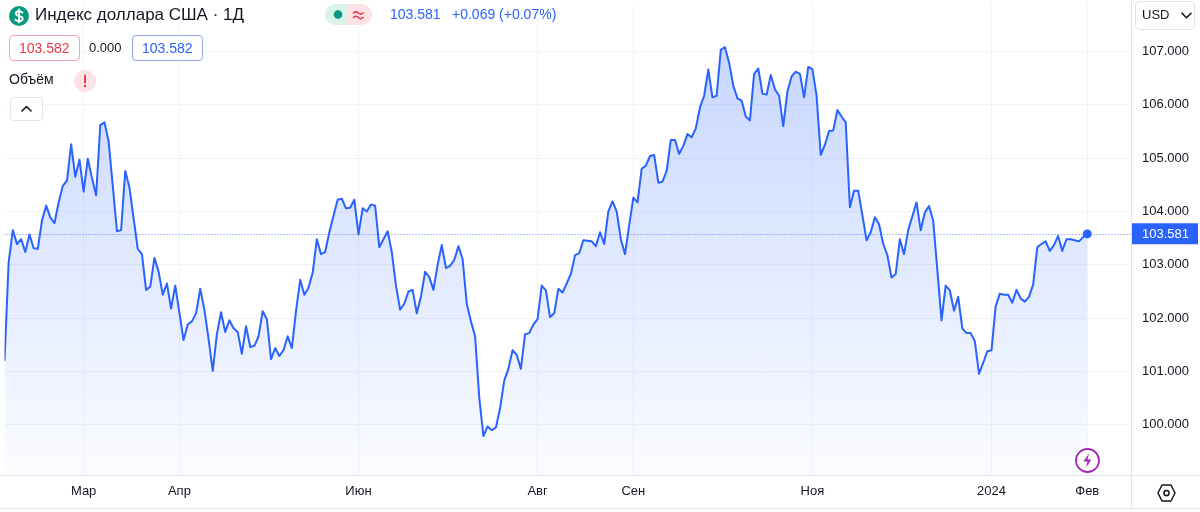 Image resolution: width=1200 pixels, height=512 pixels. Describe the element at coordinates (140, 15) in the screenshot. I see `chart-title: Индекс доллара США · 1Д` at that location.